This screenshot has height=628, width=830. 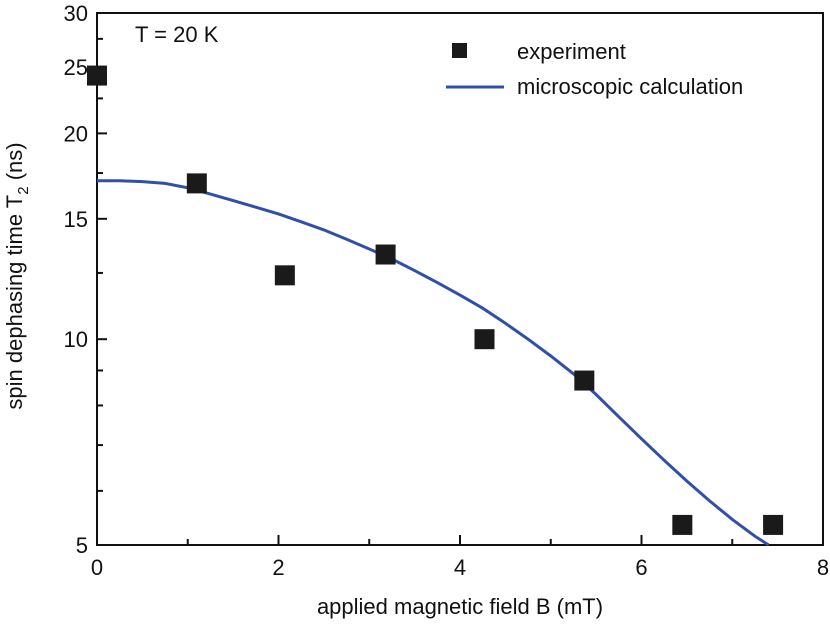 What do you see at coordinates (460, 606) in the screenshot?
I see `x-axis-title: applied magnetic field B (mT)` at bounding box center [460, 606].